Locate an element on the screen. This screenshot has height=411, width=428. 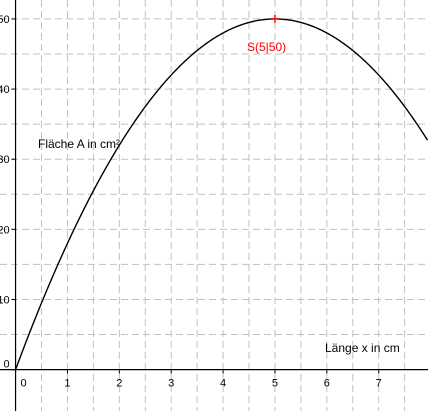
vertex-annotation: S(5|50) is located at coordinates (266, 47).